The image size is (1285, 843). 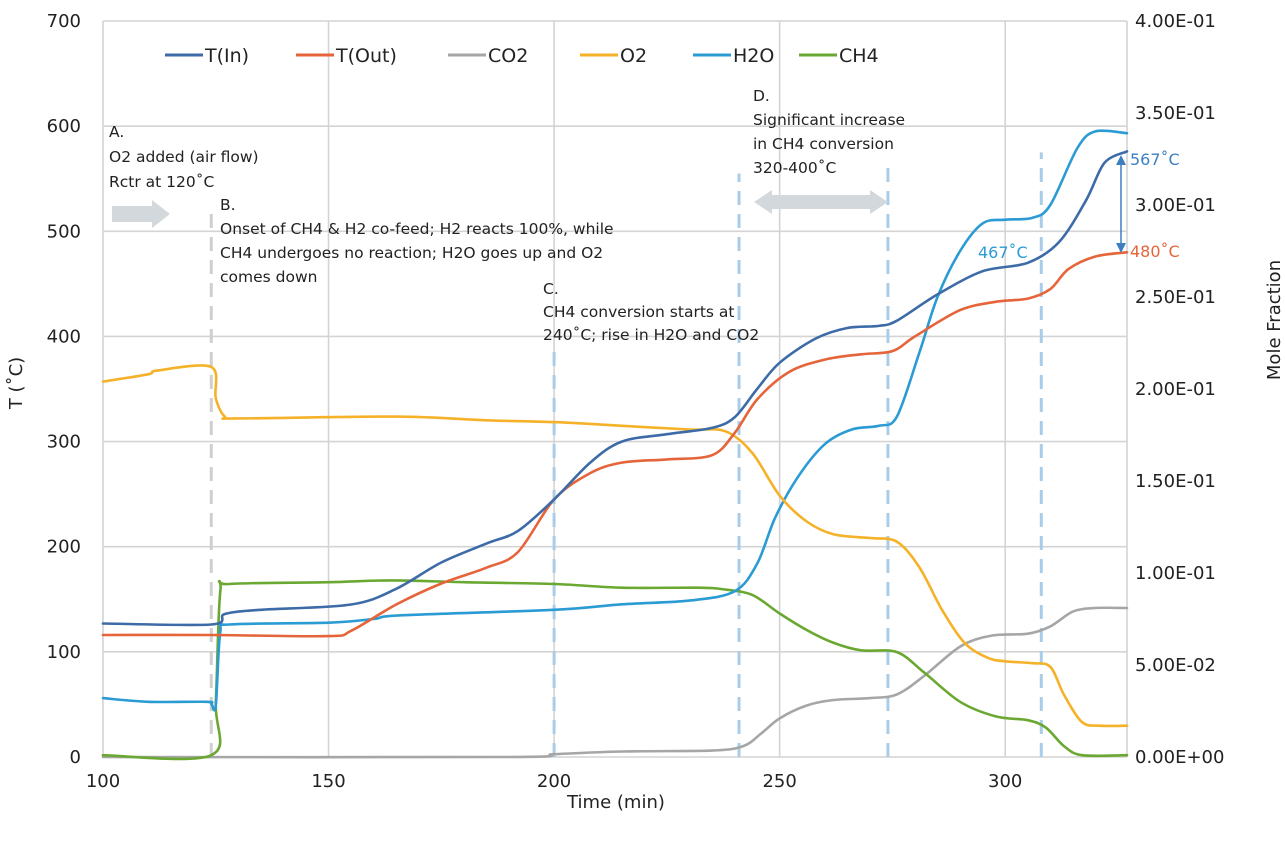 What do you see at coordinates (633, 56) in the screenshot?
I see `legend-label-o2: O2` at bounding box center [633, 56].